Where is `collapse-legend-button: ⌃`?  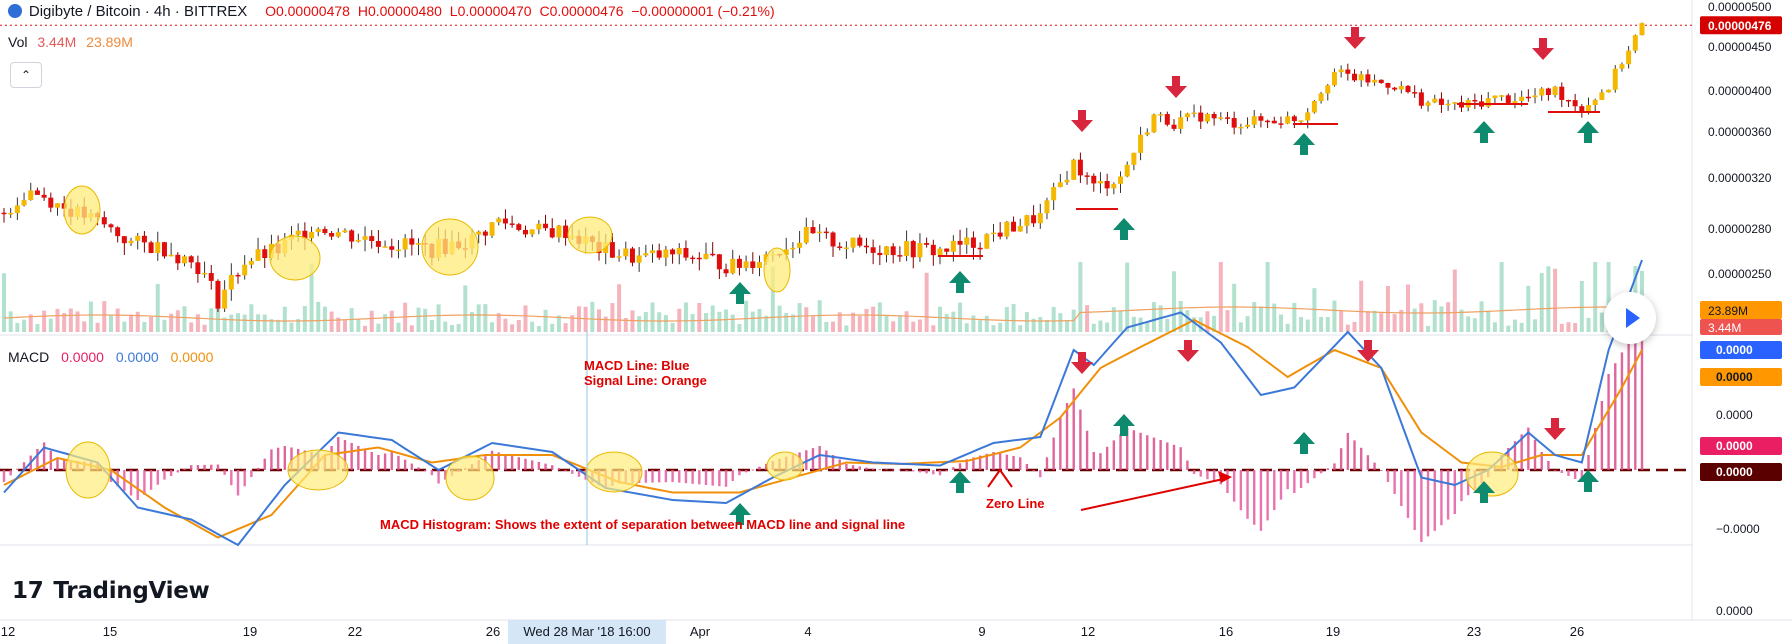 collapse-legend-button: ⌃ is located at coordinates (26, 75).